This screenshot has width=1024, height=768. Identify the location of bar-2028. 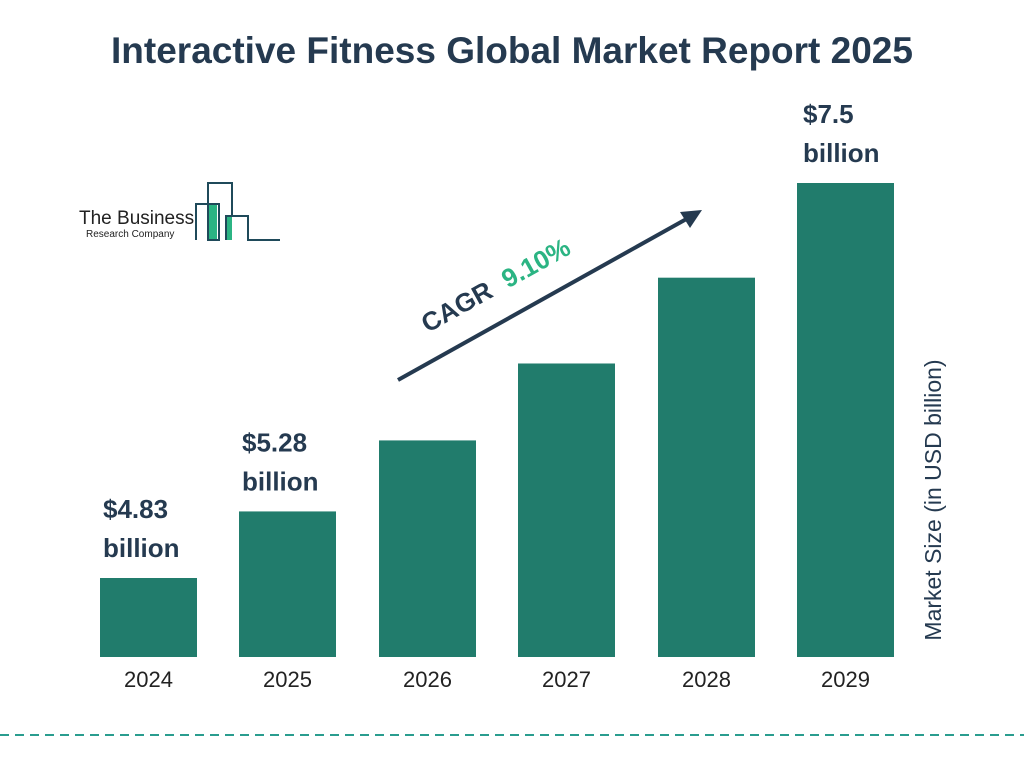
(706, 467).